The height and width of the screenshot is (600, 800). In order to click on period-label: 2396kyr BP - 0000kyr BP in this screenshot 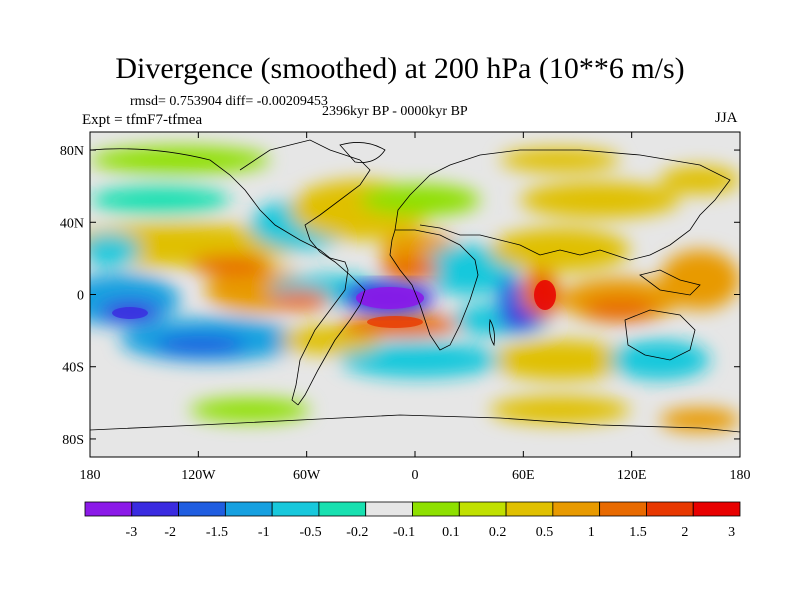, I will do `click(395, 111)`.